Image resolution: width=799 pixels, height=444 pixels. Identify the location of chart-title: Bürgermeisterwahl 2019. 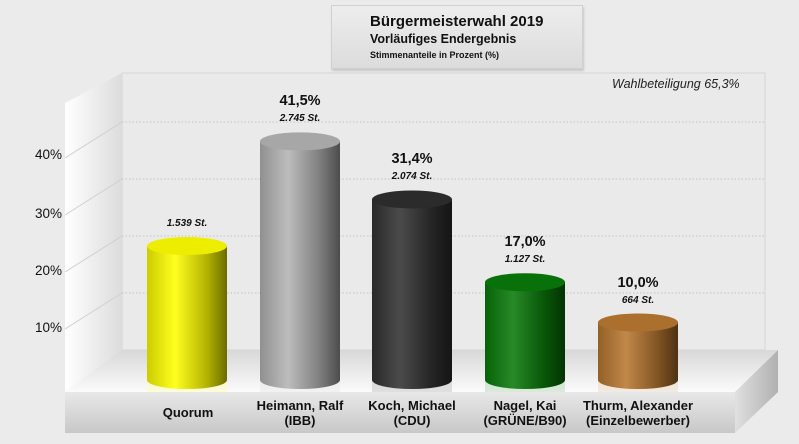
(457, 21).